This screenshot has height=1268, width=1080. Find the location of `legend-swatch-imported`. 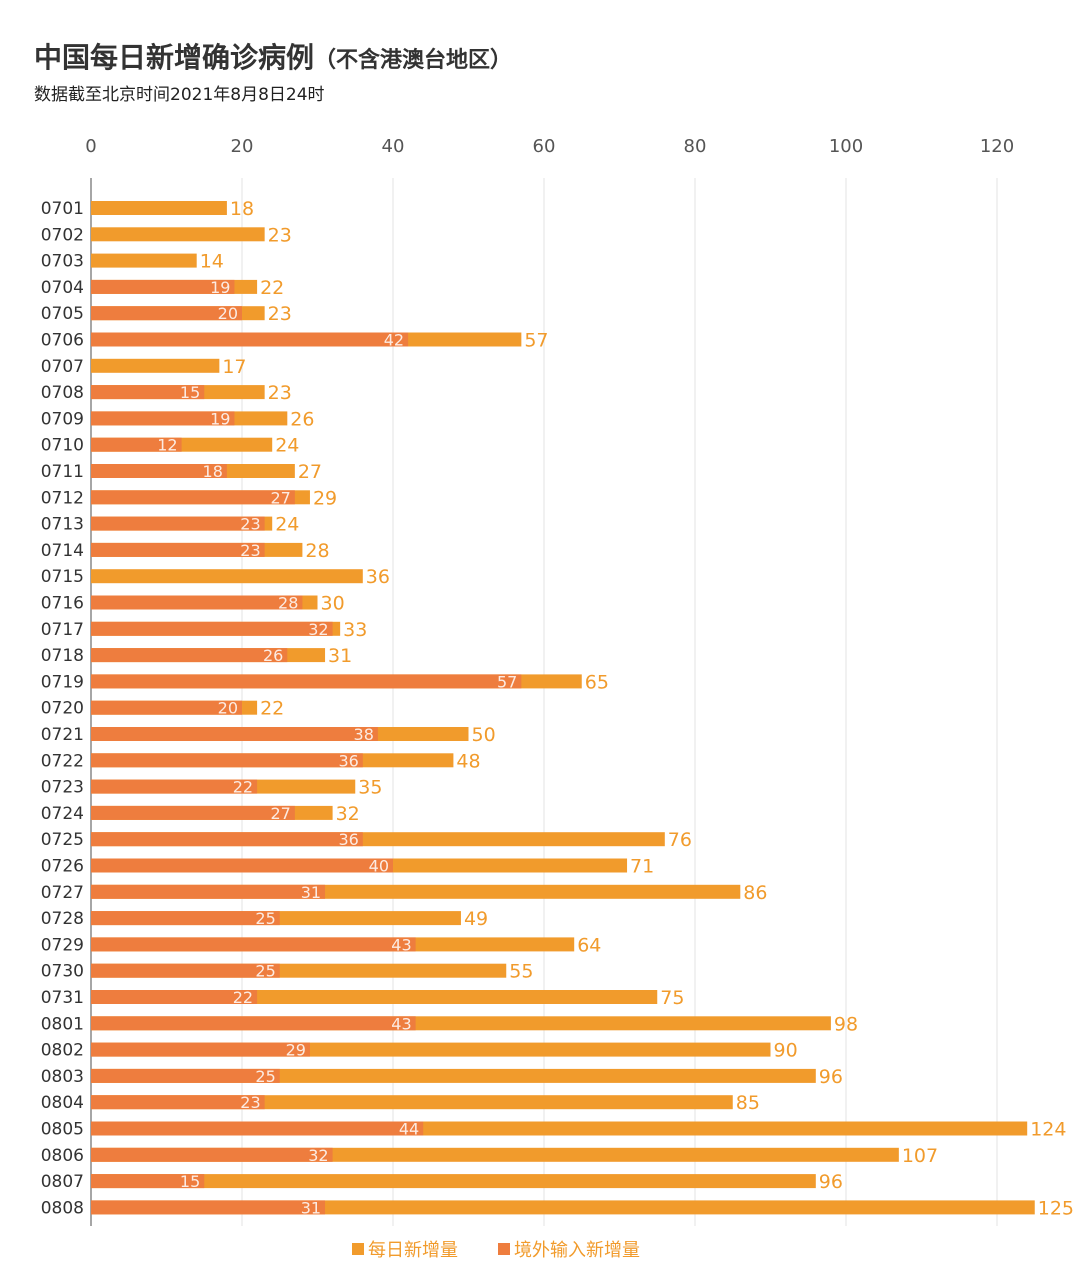

legend-swatch-imported is located at coordinates (504, 1249).